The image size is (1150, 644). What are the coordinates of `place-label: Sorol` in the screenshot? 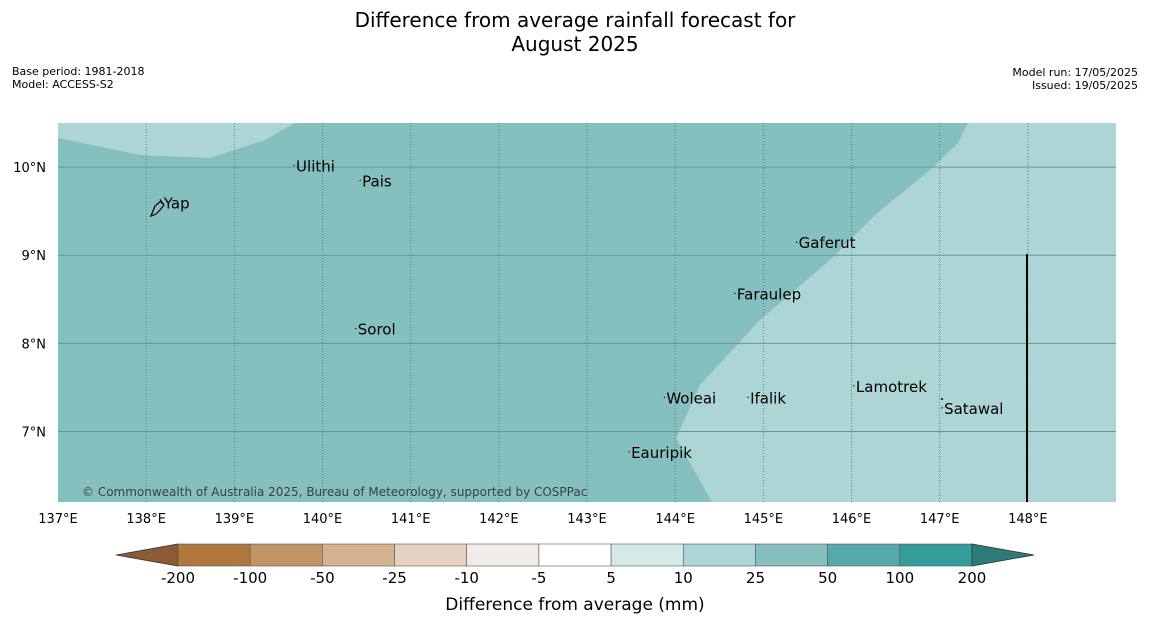 It's located at (377, 330).